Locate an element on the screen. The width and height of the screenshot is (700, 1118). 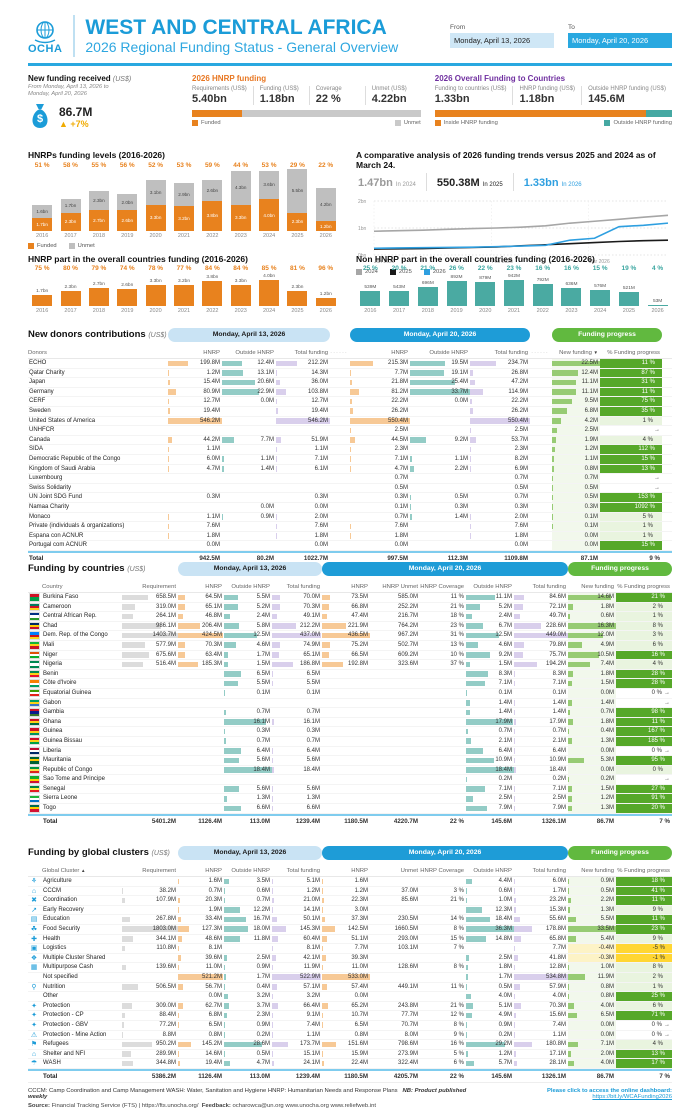
value-cell: 79.8M is located at coordinates (541, 645).